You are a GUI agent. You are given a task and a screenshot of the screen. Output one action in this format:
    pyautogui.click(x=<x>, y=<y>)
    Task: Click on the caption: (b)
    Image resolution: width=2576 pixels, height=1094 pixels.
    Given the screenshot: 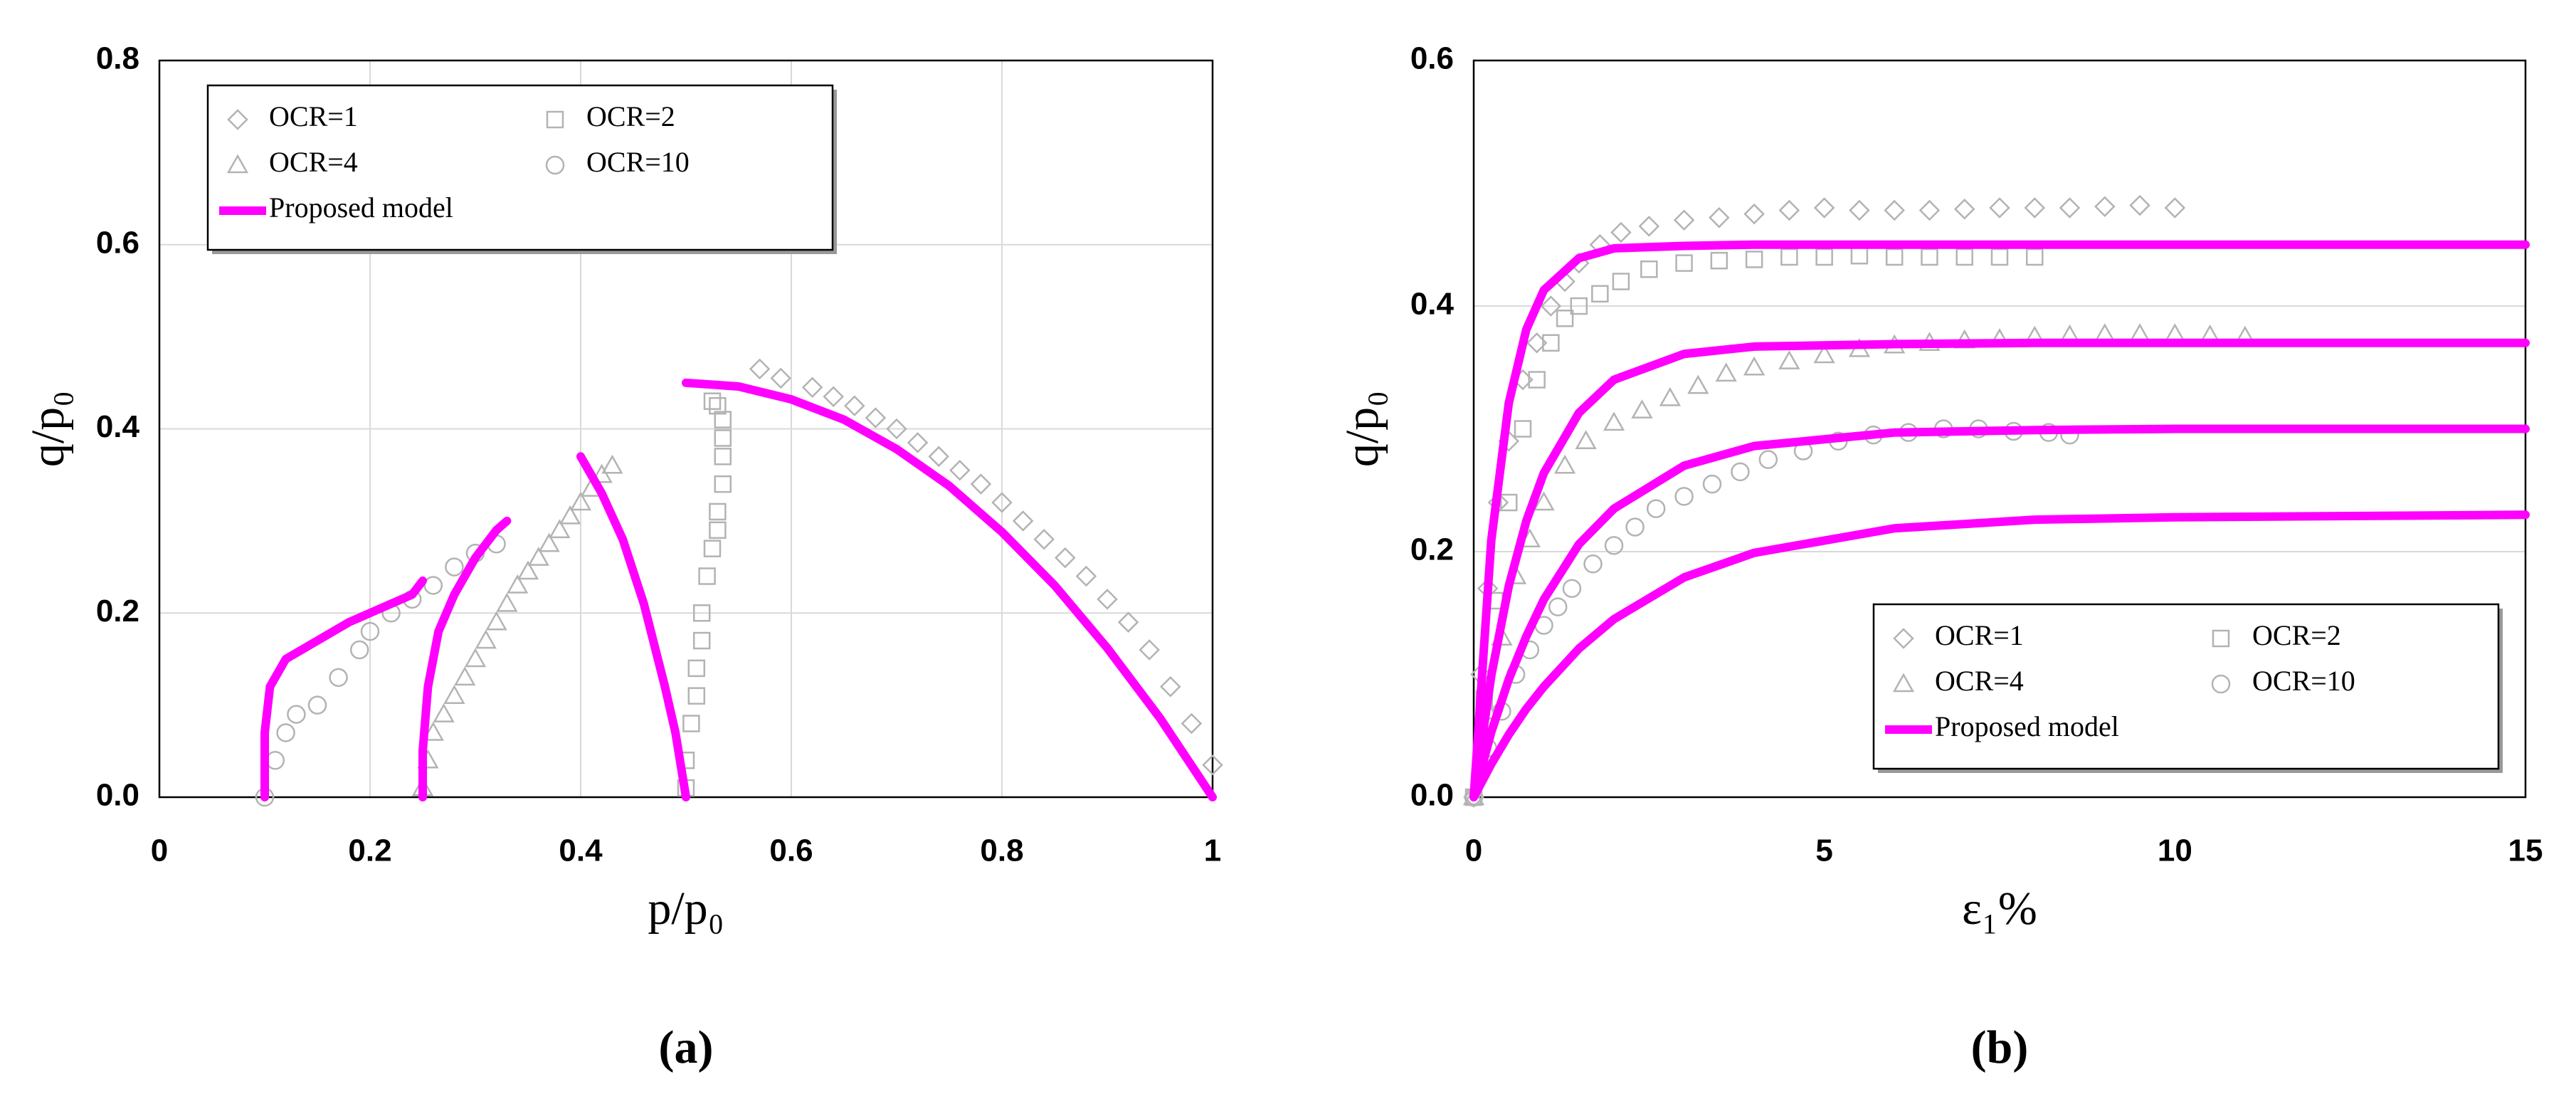 What is the action you would take?
    pyautogui.click(x=2000, y=1047)
    